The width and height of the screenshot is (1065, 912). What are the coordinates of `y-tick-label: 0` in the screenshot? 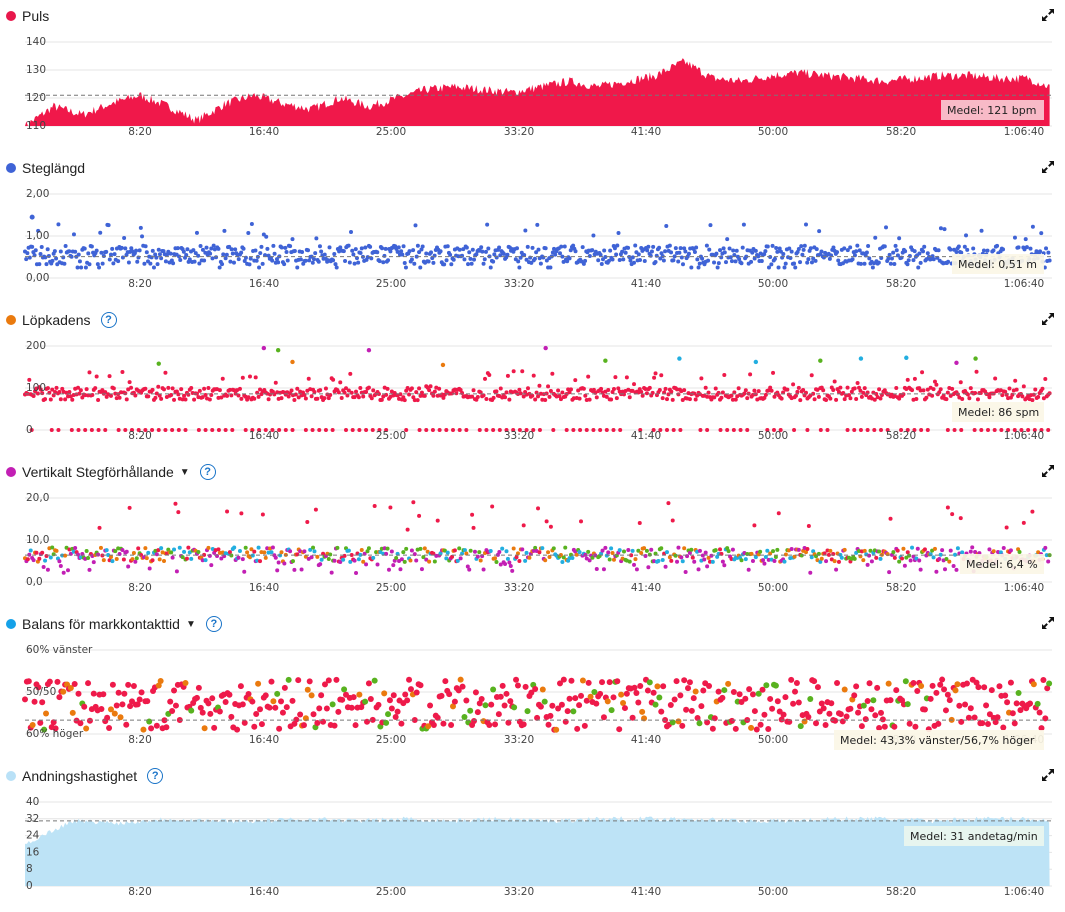 It's located at (29, 886).